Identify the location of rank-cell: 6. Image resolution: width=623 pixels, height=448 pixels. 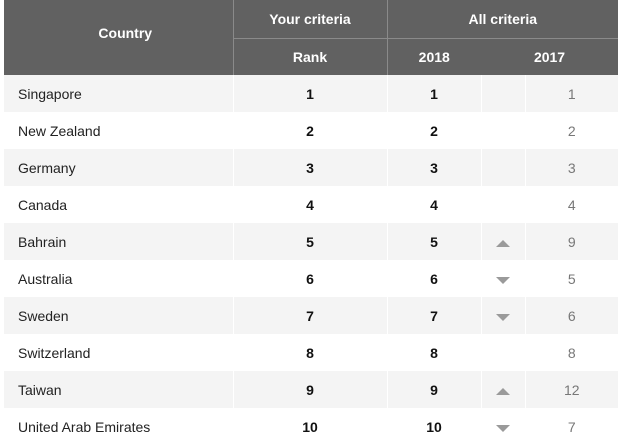
(310, 278).